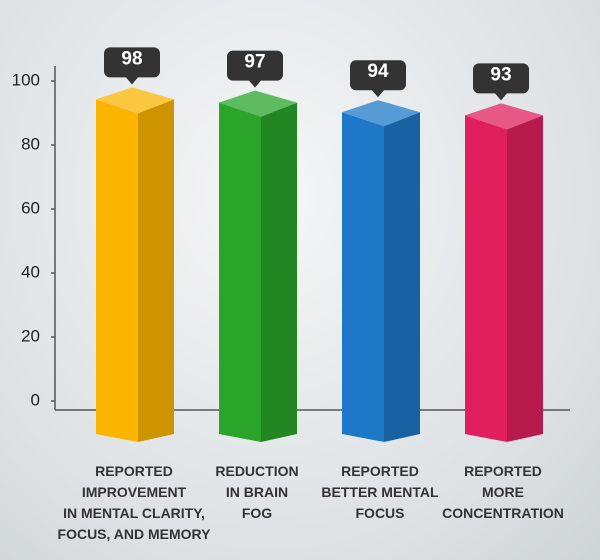  I want to click on x-tick-label: REDUCTION IN BRAIN FOG, so click(257, 492).